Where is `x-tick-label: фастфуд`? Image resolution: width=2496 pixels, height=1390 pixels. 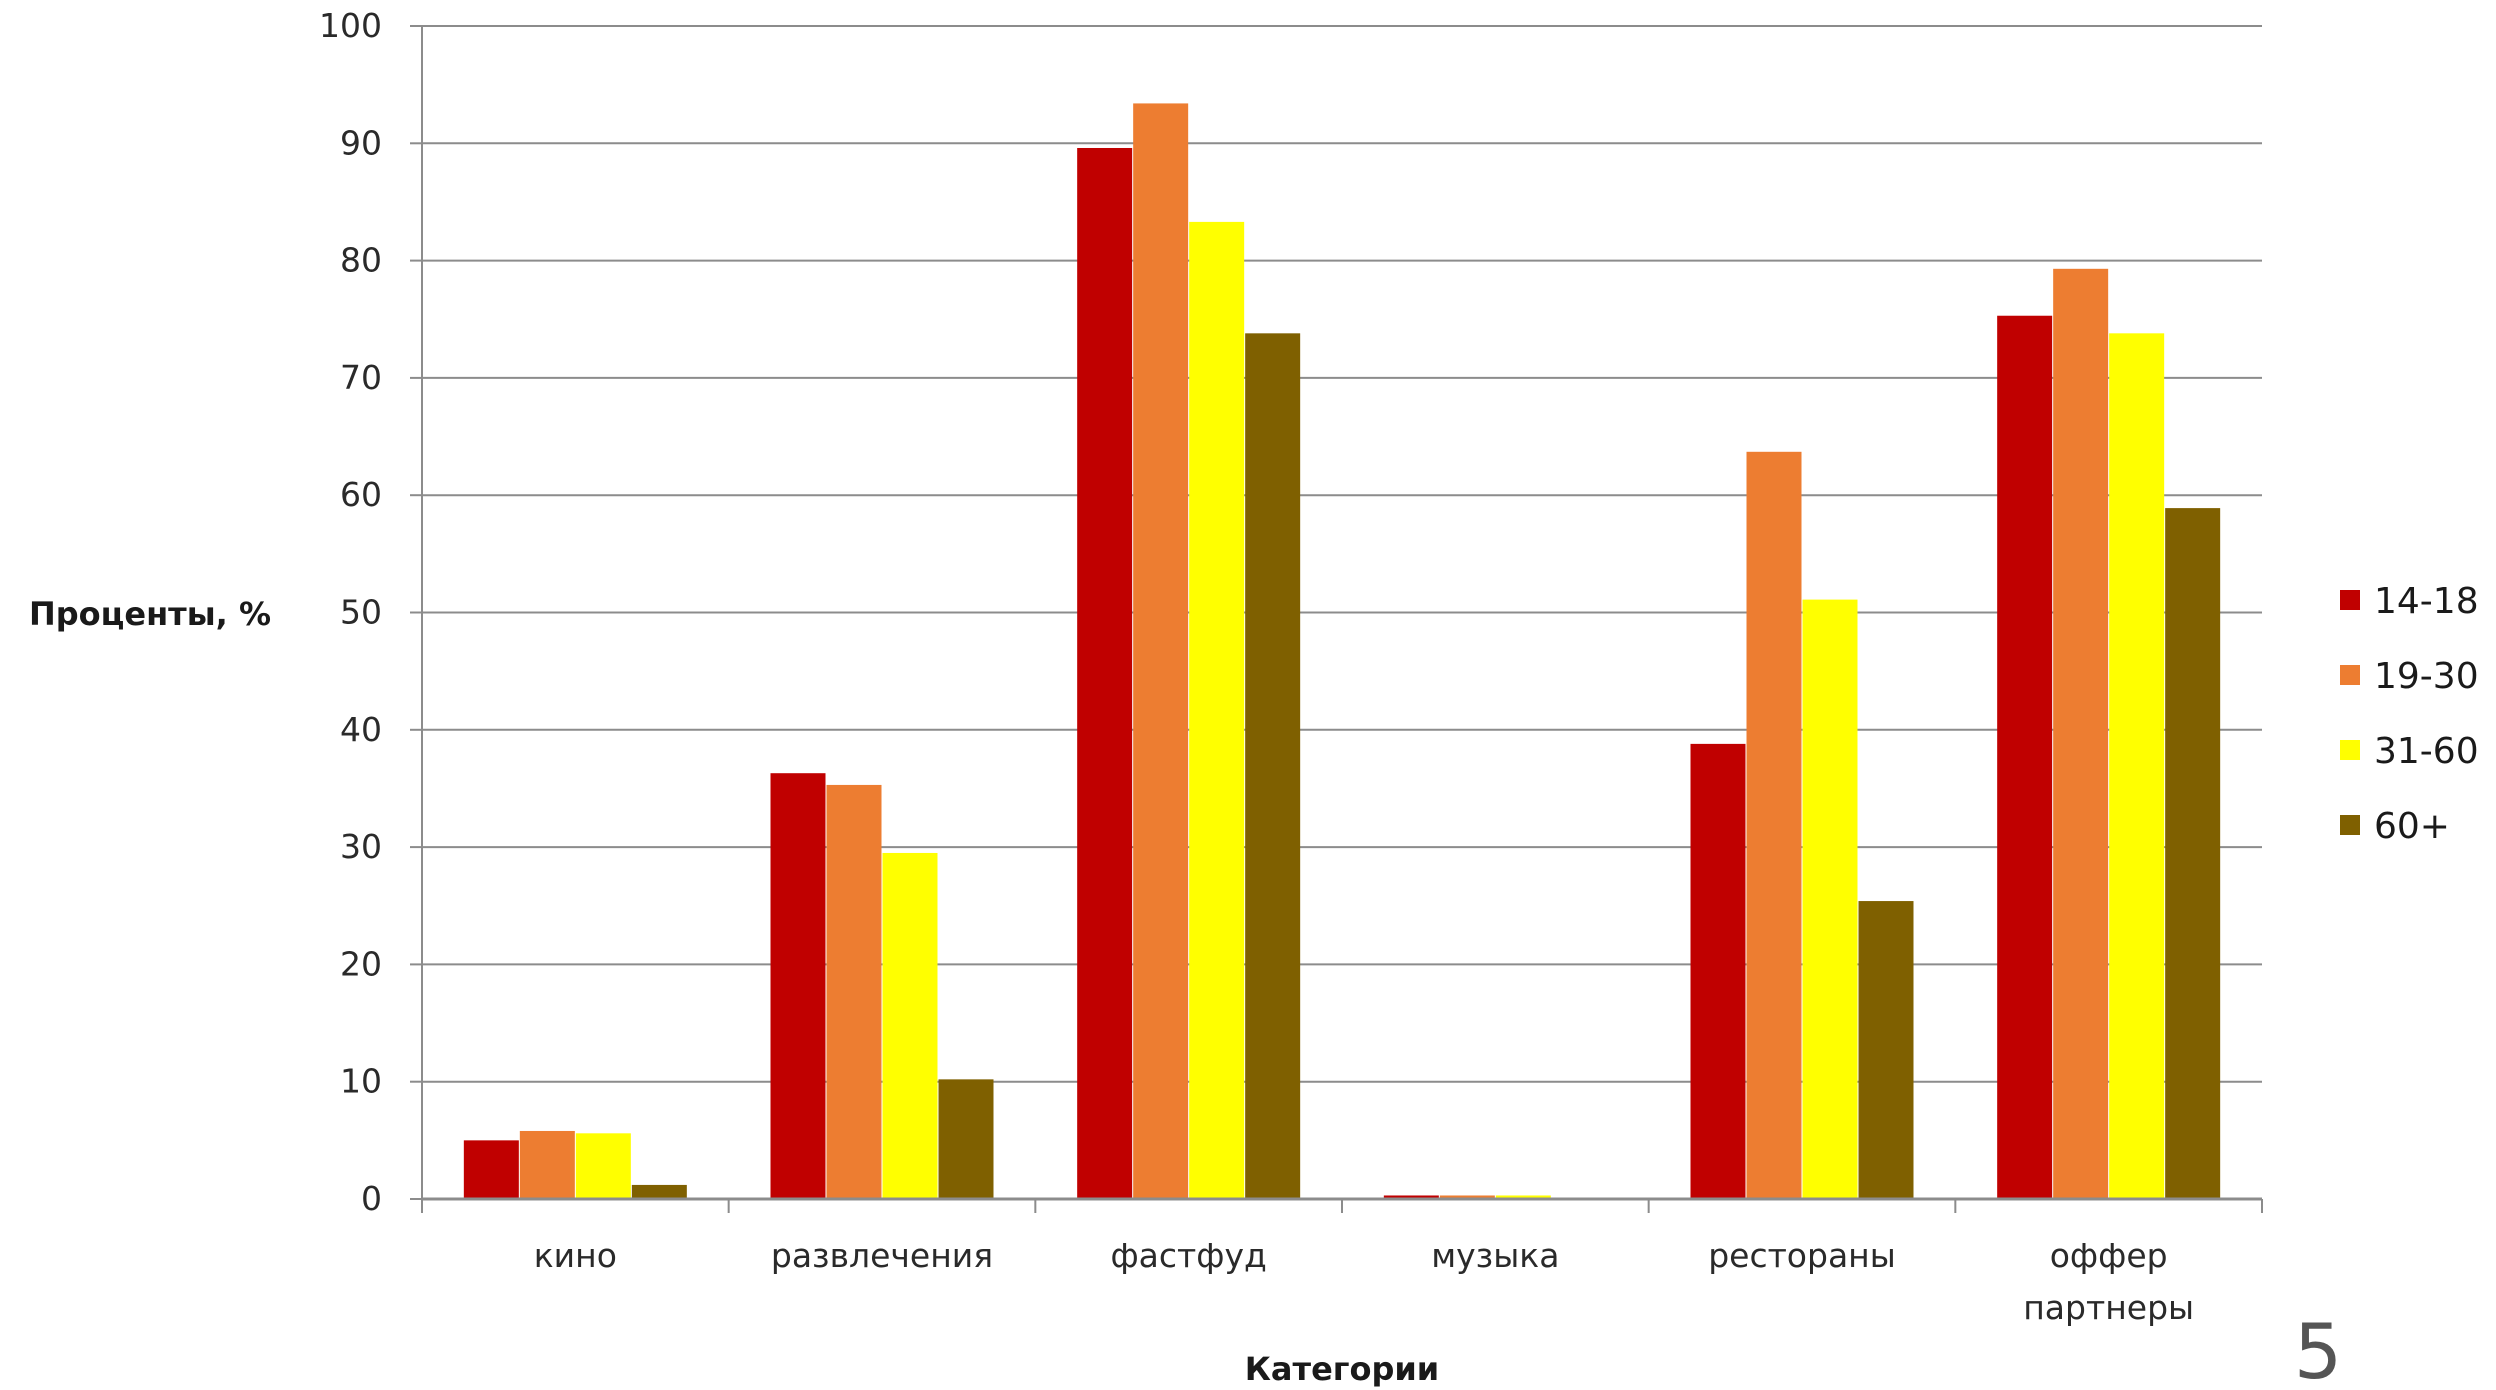
x-tick-label: фастфуд is located at coordinates (1188, 1255).